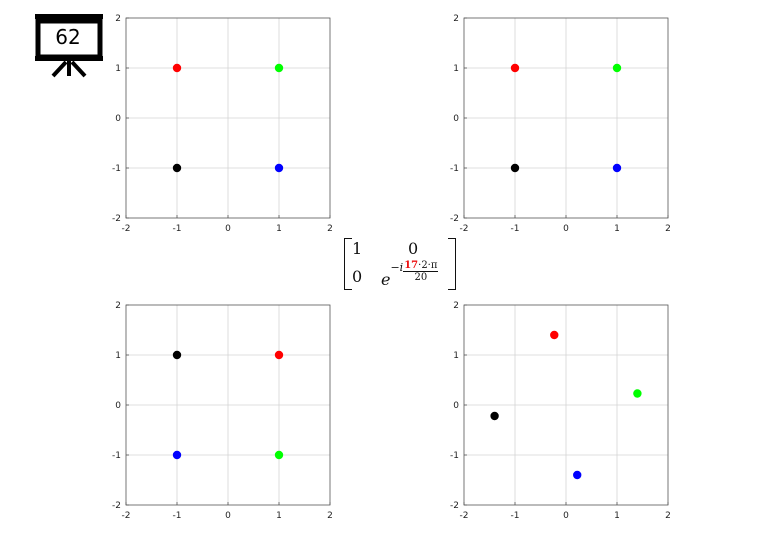 The width and height of the screenshot is (758, 544). Describe the element at coordinates (421, 277) in the screenshot. I see `exp-denominator: 20` at that location.